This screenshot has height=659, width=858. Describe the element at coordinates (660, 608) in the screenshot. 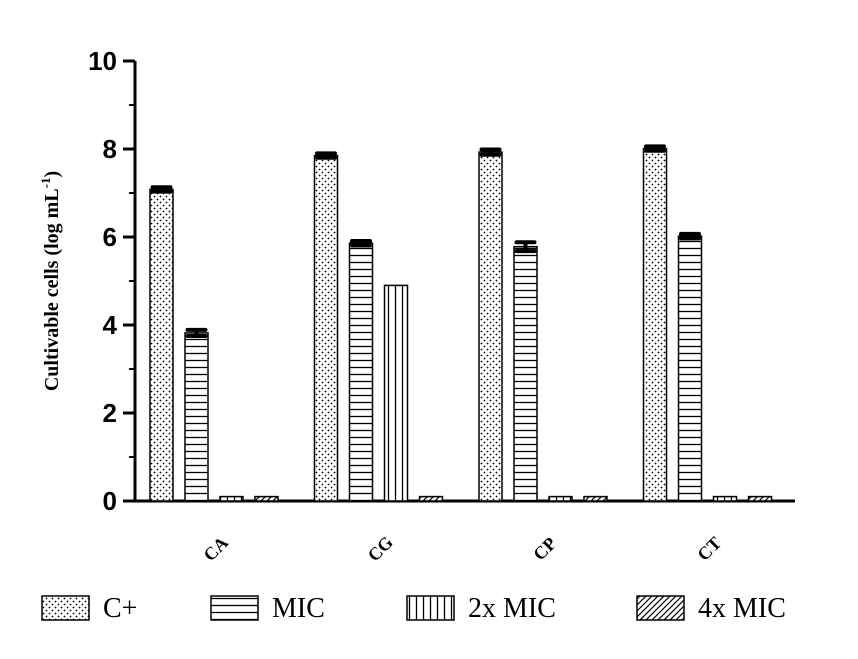

I see `legend-swatch-4x-mic` at that location.